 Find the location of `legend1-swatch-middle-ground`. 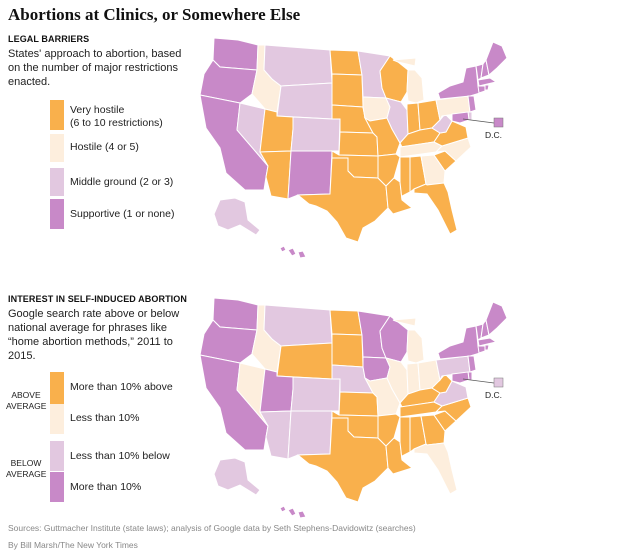

legend1-swatch-middle-ground is located at coordinates (57, 182).